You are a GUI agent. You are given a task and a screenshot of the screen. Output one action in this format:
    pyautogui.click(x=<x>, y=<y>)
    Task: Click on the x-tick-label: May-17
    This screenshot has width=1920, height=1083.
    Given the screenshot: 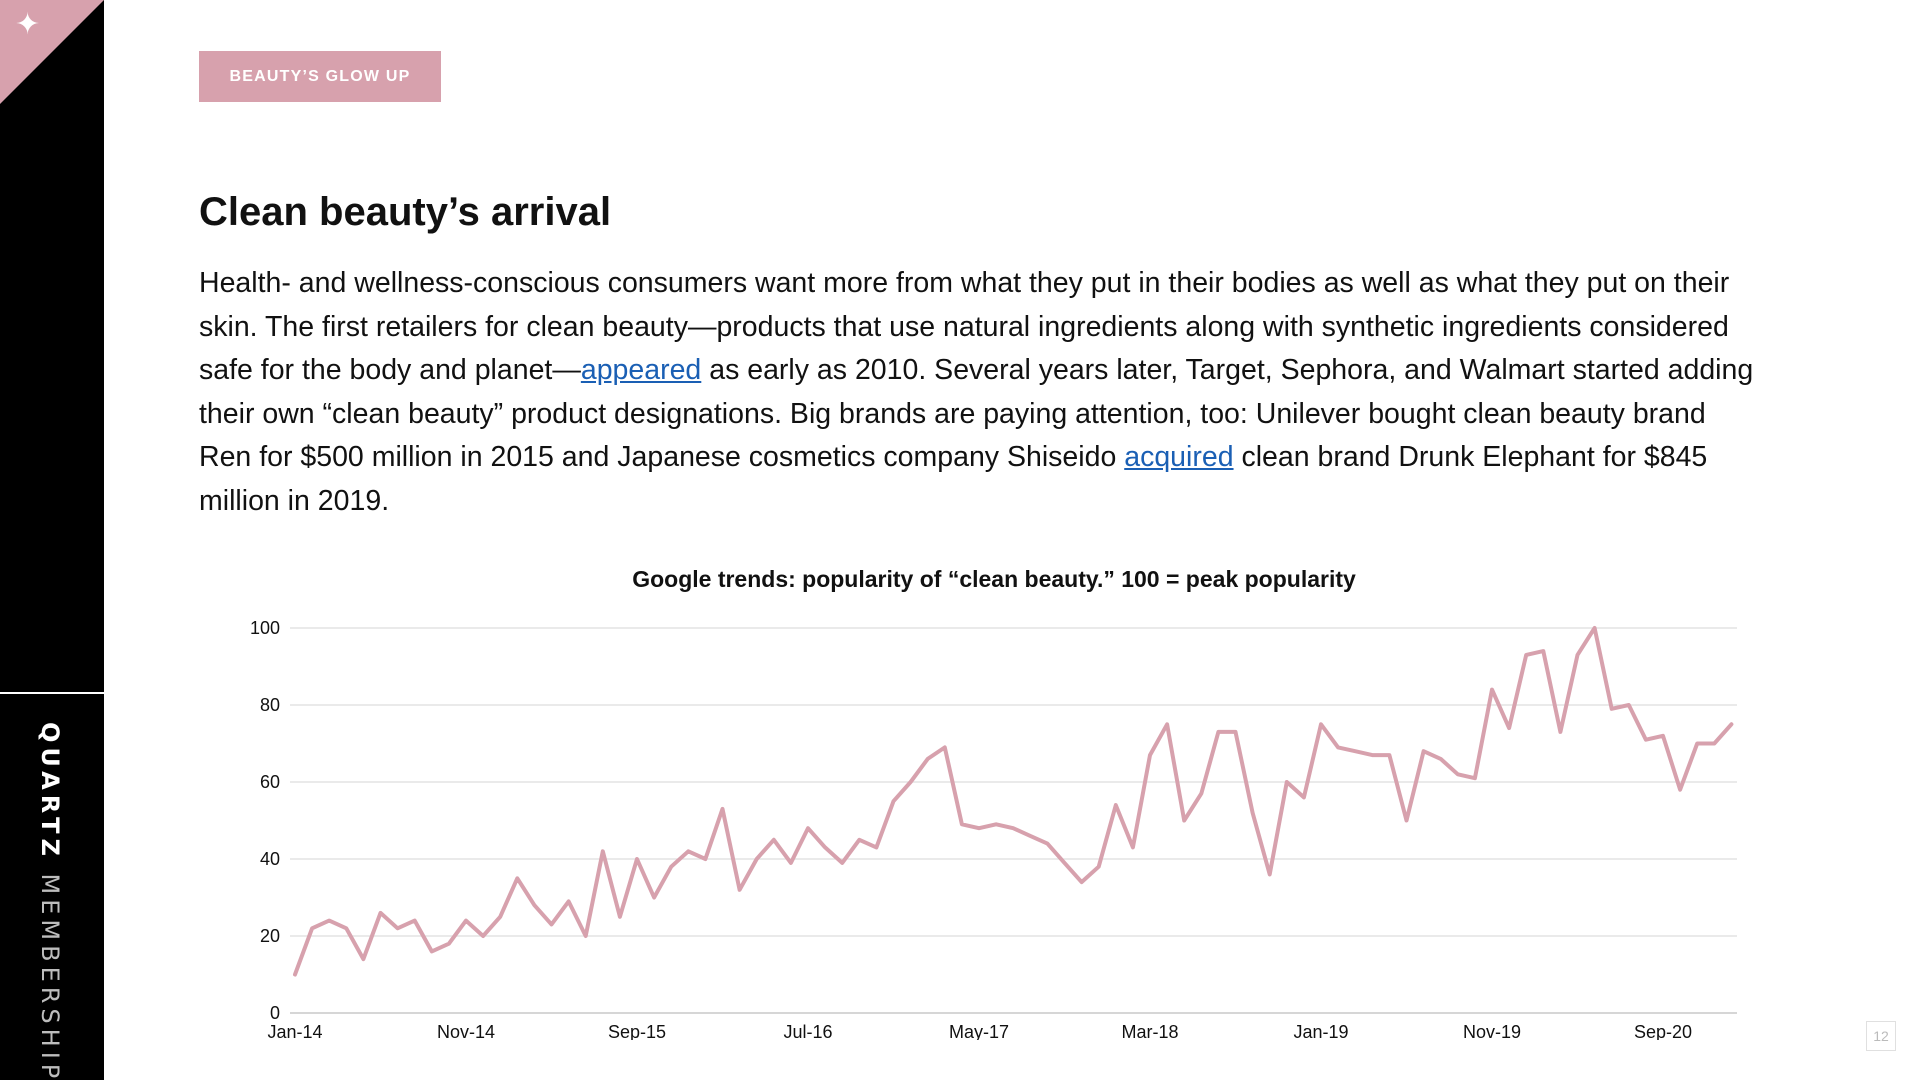 What is the action you would take?
    pyautogui.click(x=979, y=1031)
    